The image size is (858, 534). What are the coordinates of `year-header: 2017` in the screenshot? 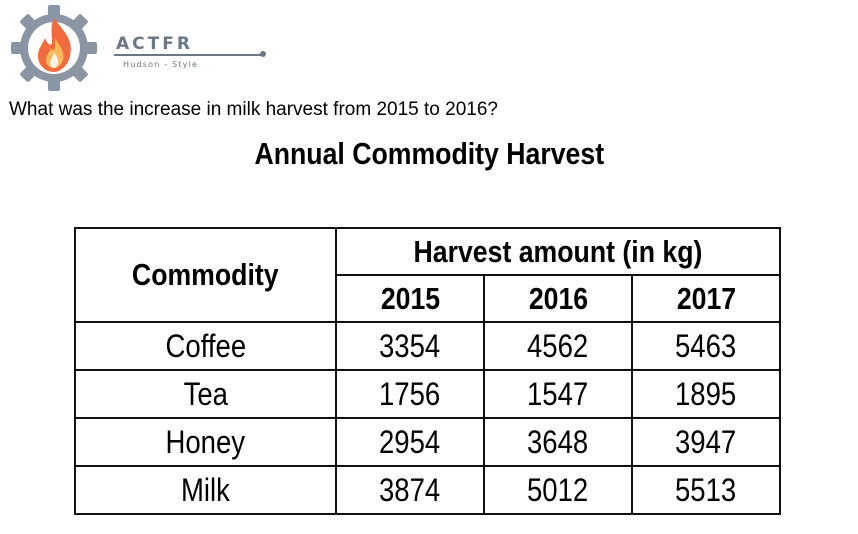 It's located at (706, 298).